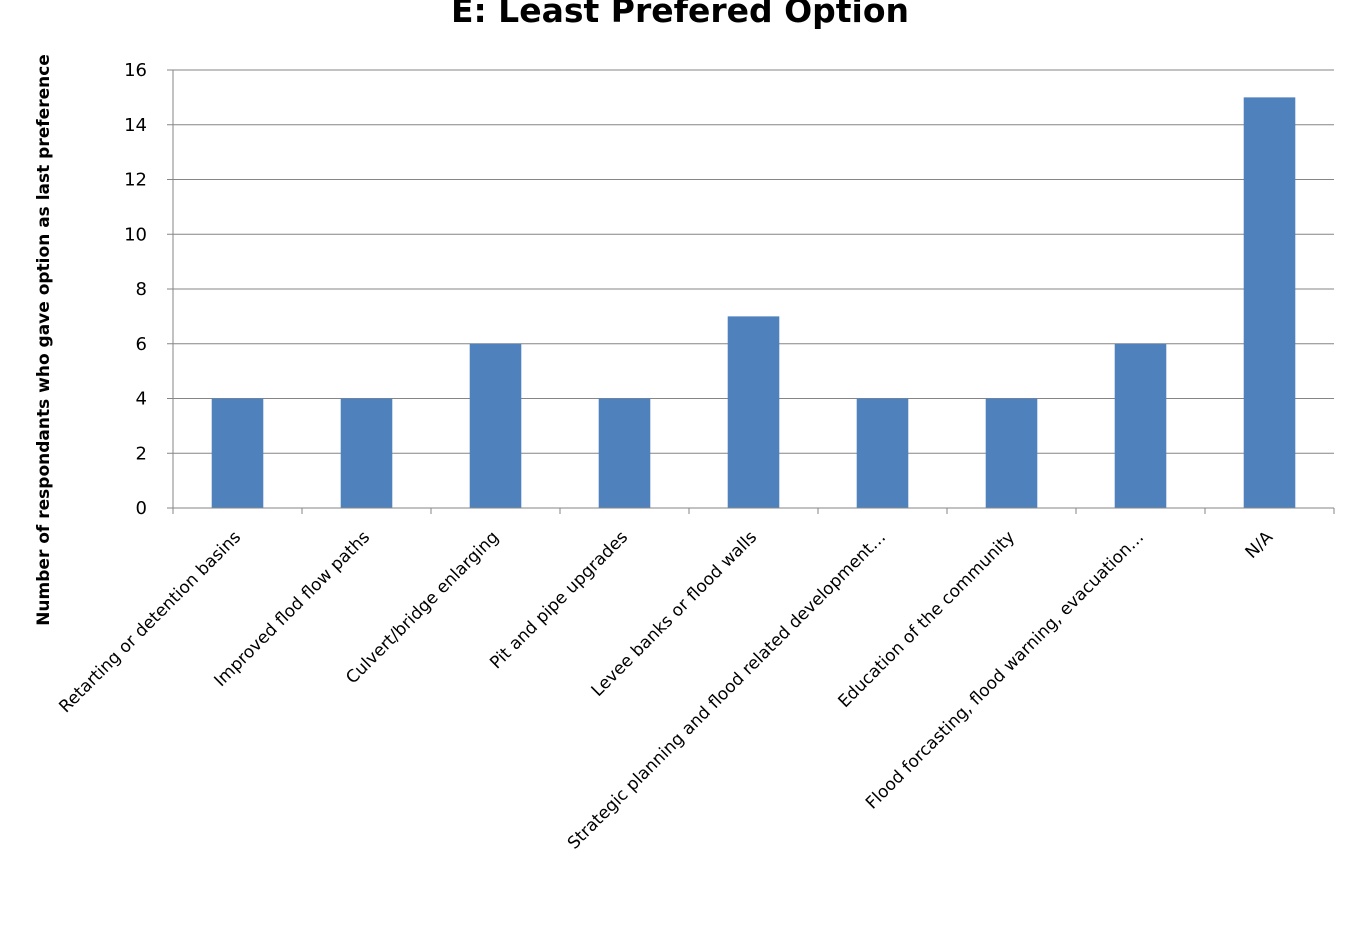 The width and height of the screenshot is (1346, 927). What do you see at coordinates (422, 607) in the screenshot?
I see `x-category-label: Culvert/bridge enlarging` at bounding box center [422, 607].